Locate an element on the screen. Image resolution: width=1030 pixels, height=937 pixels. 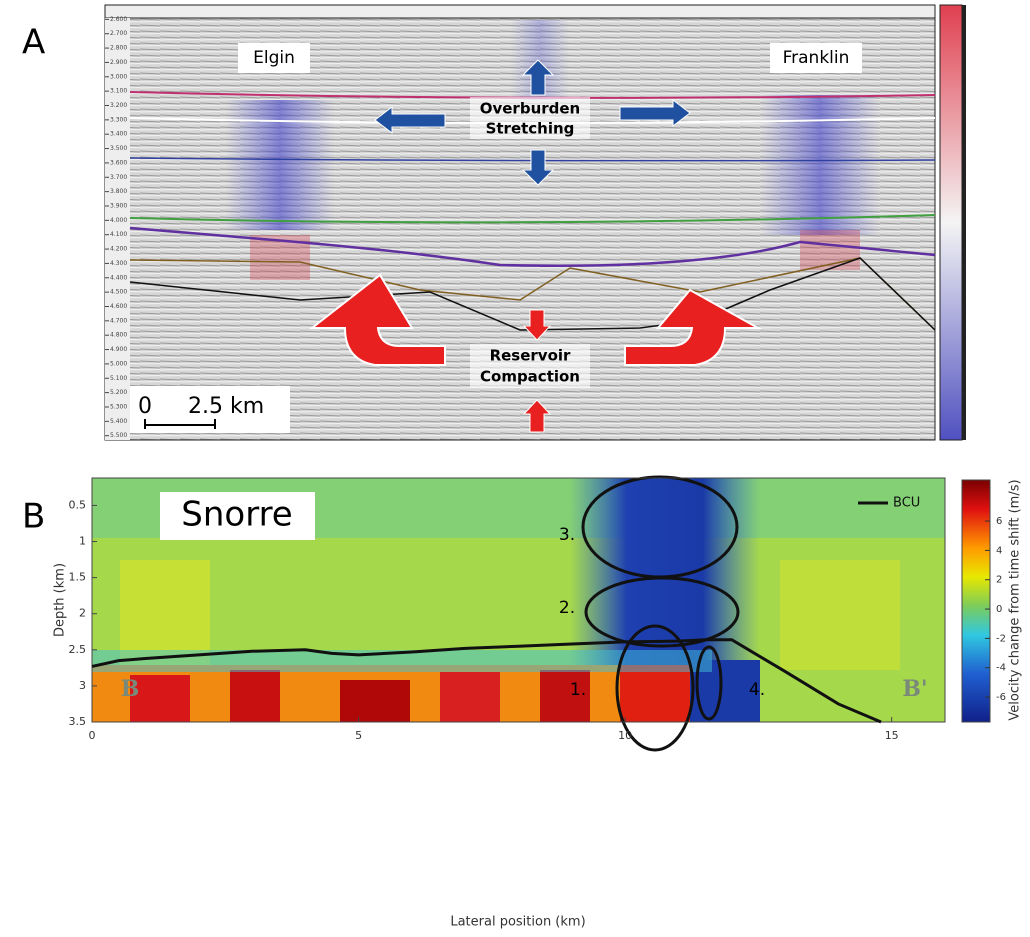
y-tick-label: 1.5 is located at coordinates (78, 577).